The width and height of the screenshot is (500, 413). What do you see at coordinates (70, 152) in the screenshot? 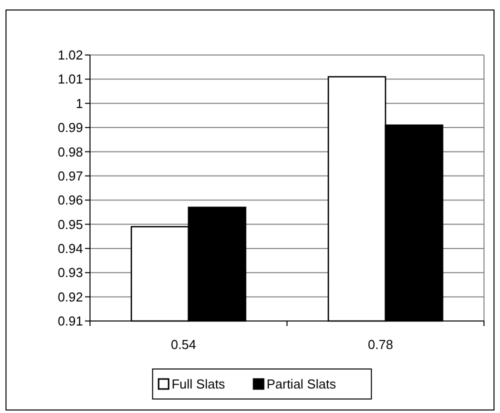
I see `y-tick-label: 0.98` at bounding box center [70, 152].